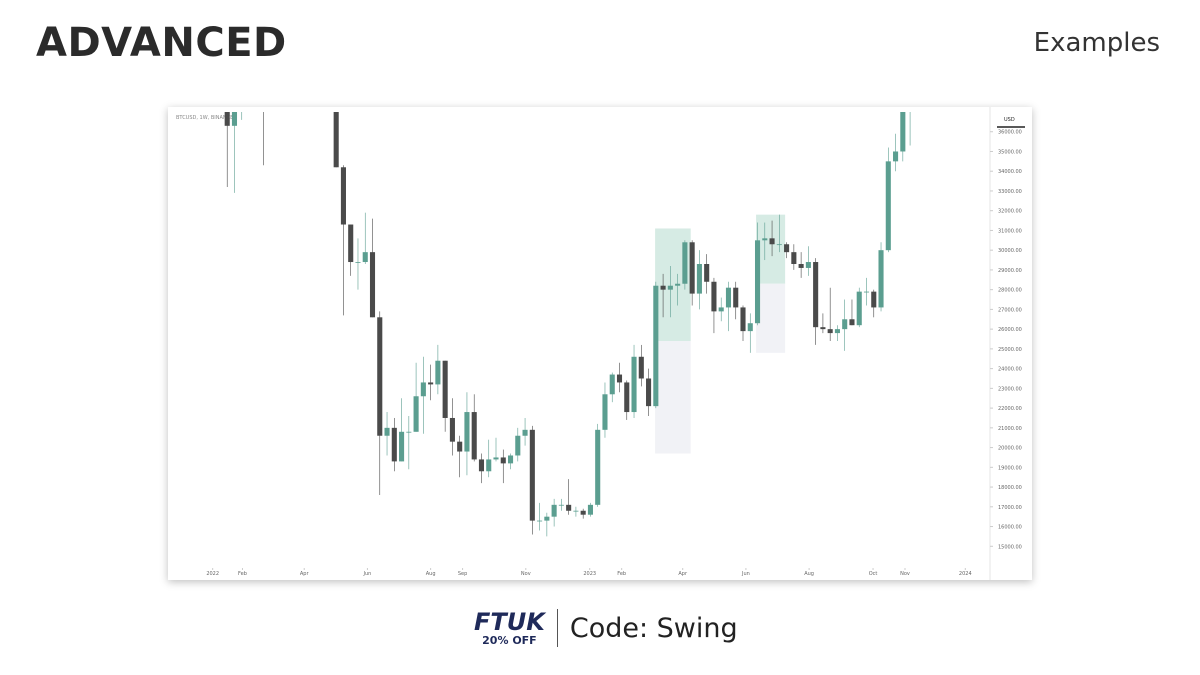 The image size is (1200, 675). Describe the element at coordinates (1010, 271) in the screenshot. I see `y-tick-label: 29000.00` at that location.